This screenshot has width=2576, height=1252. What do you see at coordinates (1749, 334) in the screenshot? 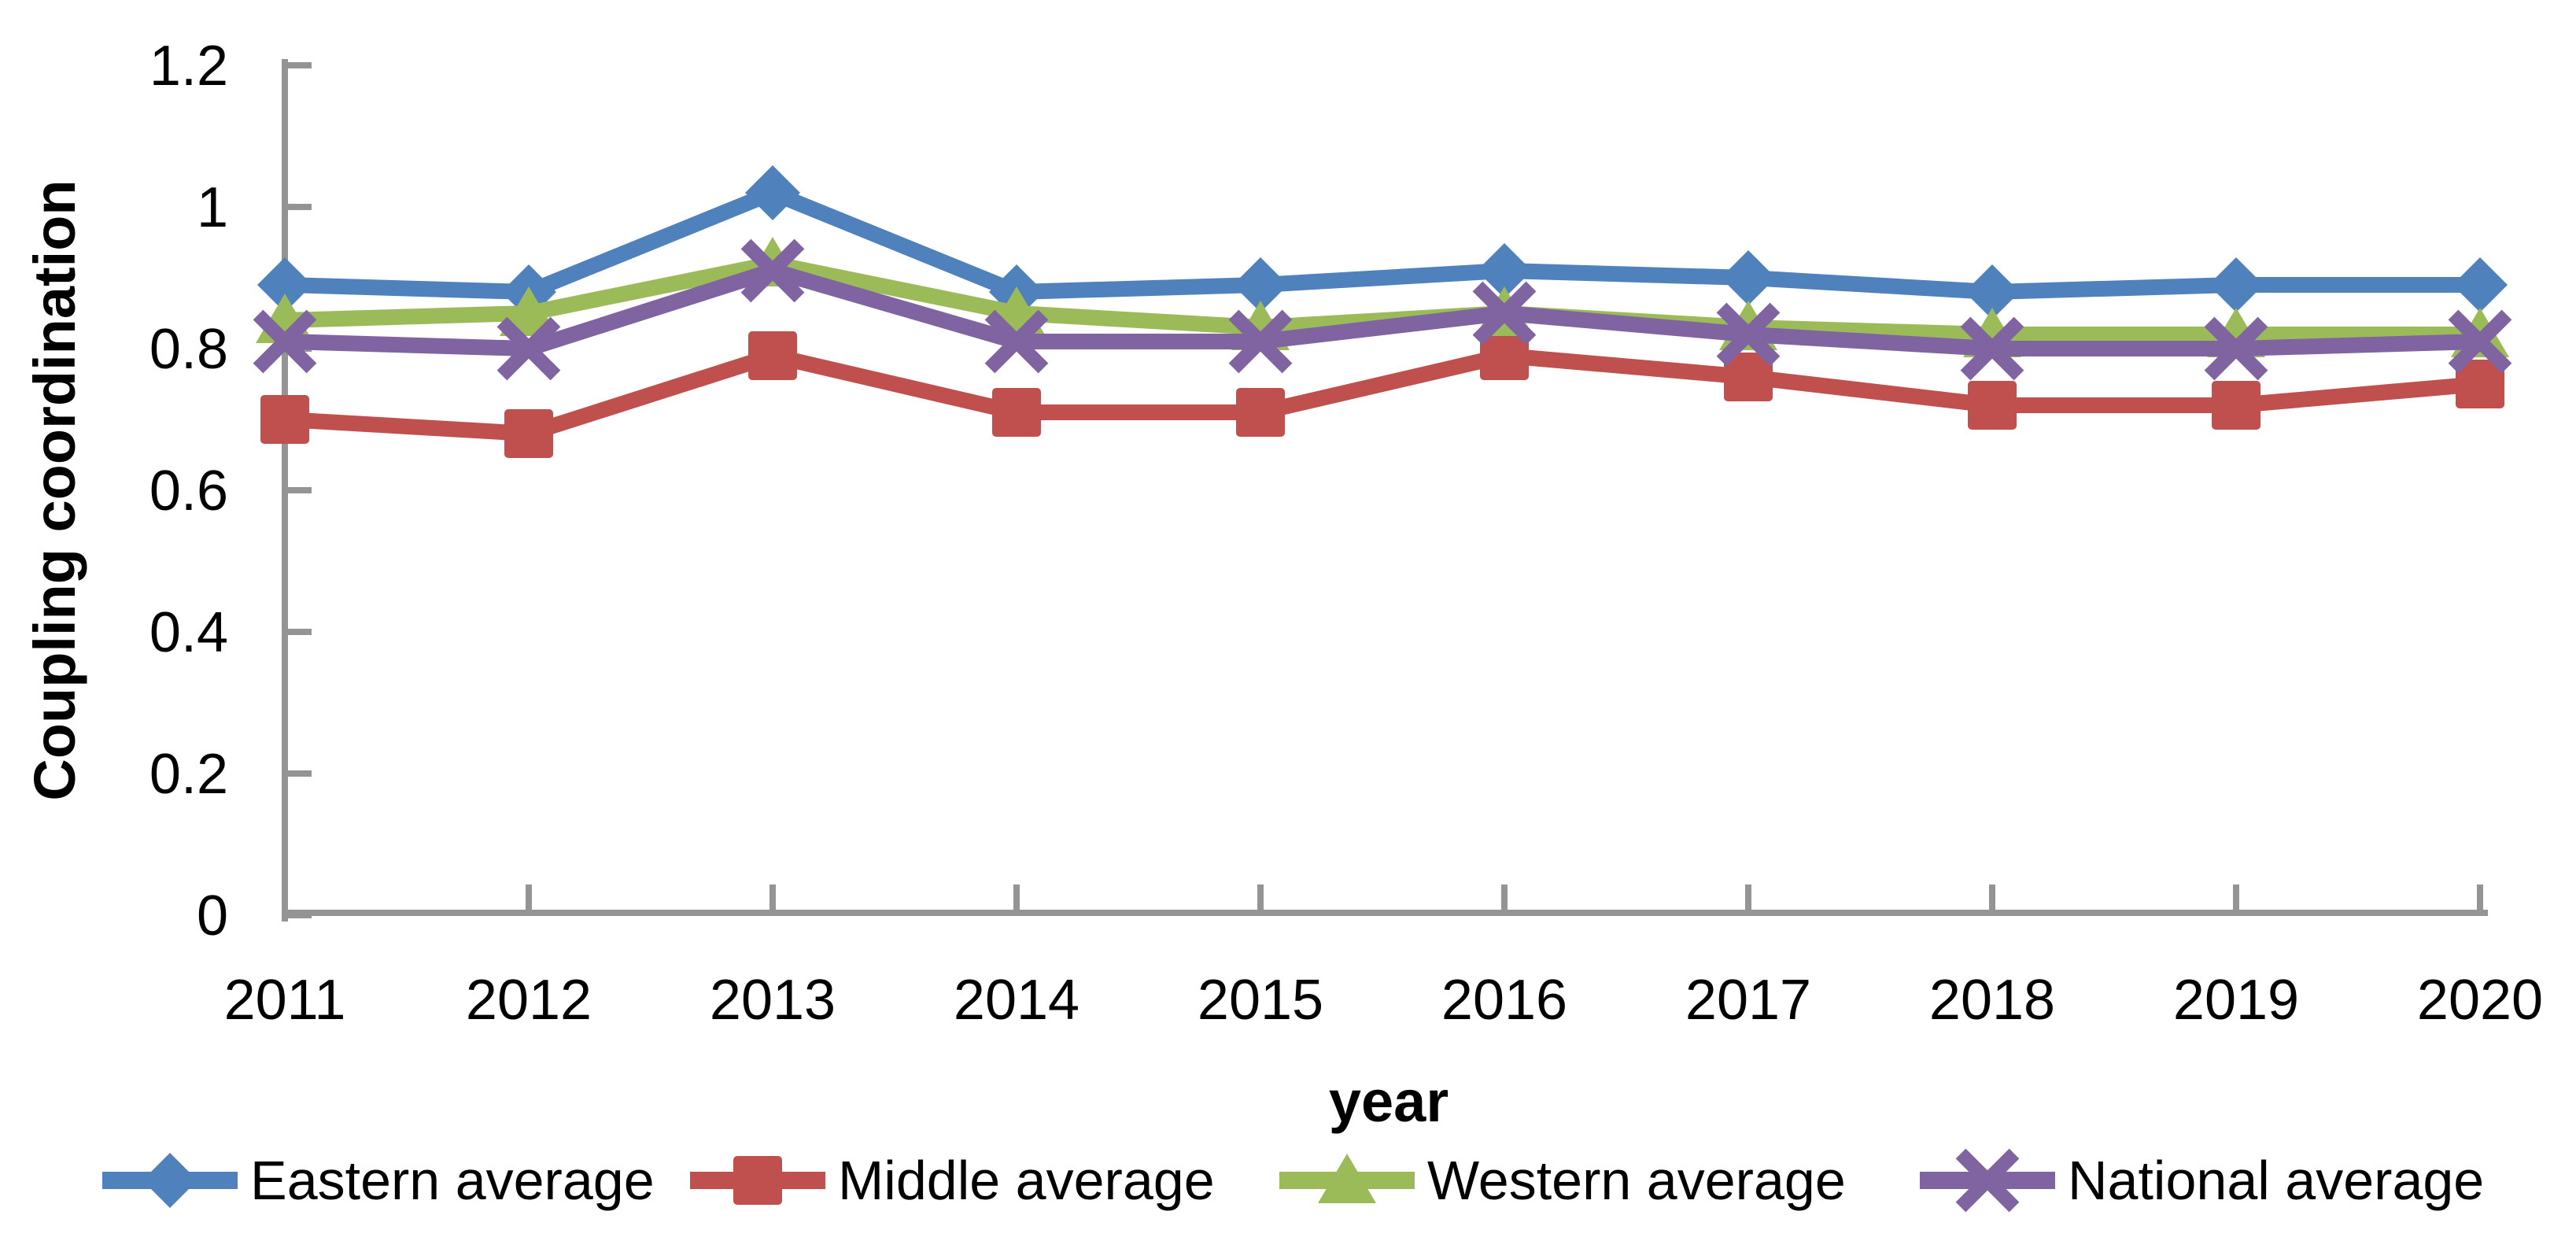
I see `data-point-national-average-2017` at bounding box center [1749, 334].